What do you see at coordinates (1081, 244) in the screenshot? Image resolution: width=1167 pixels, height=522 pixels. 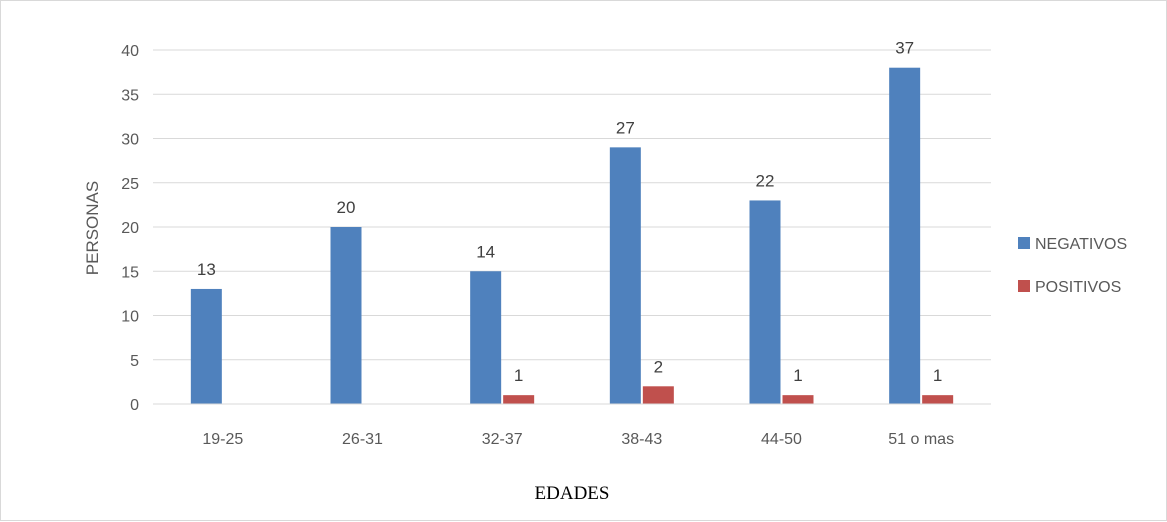 I see `legend-label-negativos: NEGATIVOS` at bounding box center [1081, 244].